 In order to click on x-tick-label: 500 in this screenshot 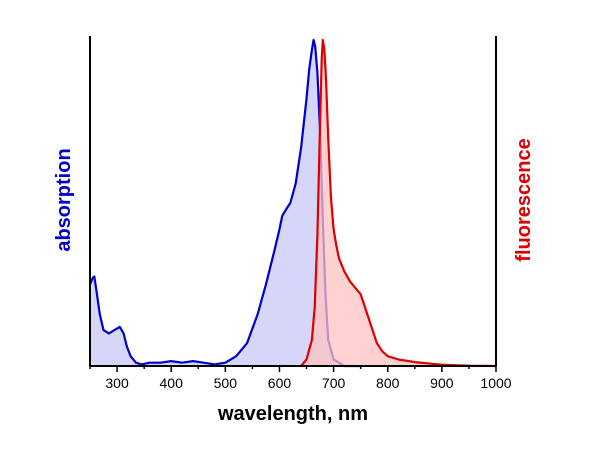, I will do `click(226, 383)`.